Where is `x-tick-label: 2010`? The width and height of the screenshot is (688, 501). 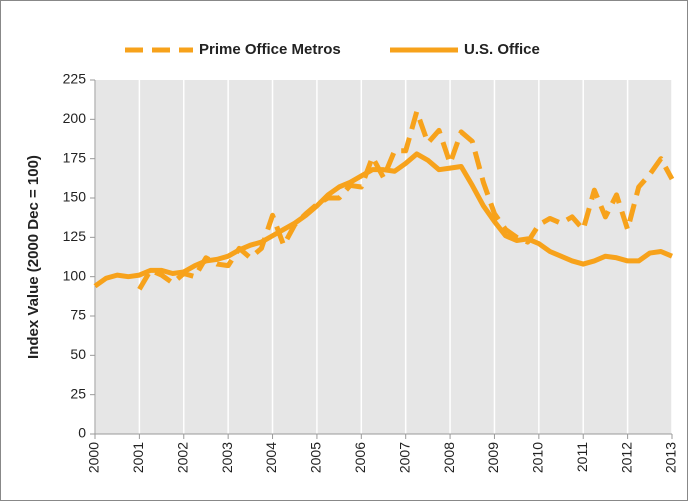 x-tick-label: 2010 is located at coordinates (538, 457).